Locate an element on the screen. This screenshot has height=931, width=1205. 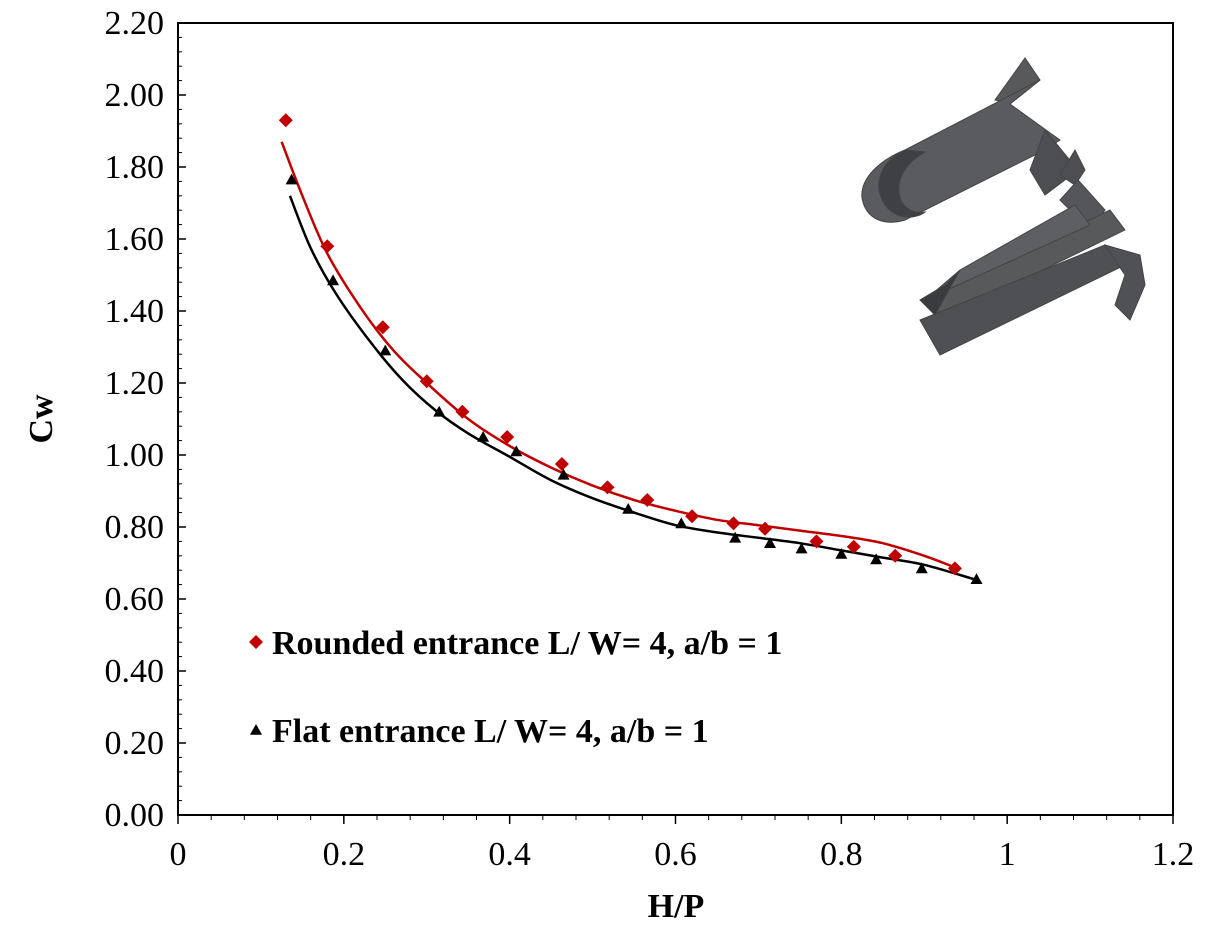
x-axis: 0 0.2 0.4 0.6 0.8 1 1.2 is located at coordinates (682, 844).